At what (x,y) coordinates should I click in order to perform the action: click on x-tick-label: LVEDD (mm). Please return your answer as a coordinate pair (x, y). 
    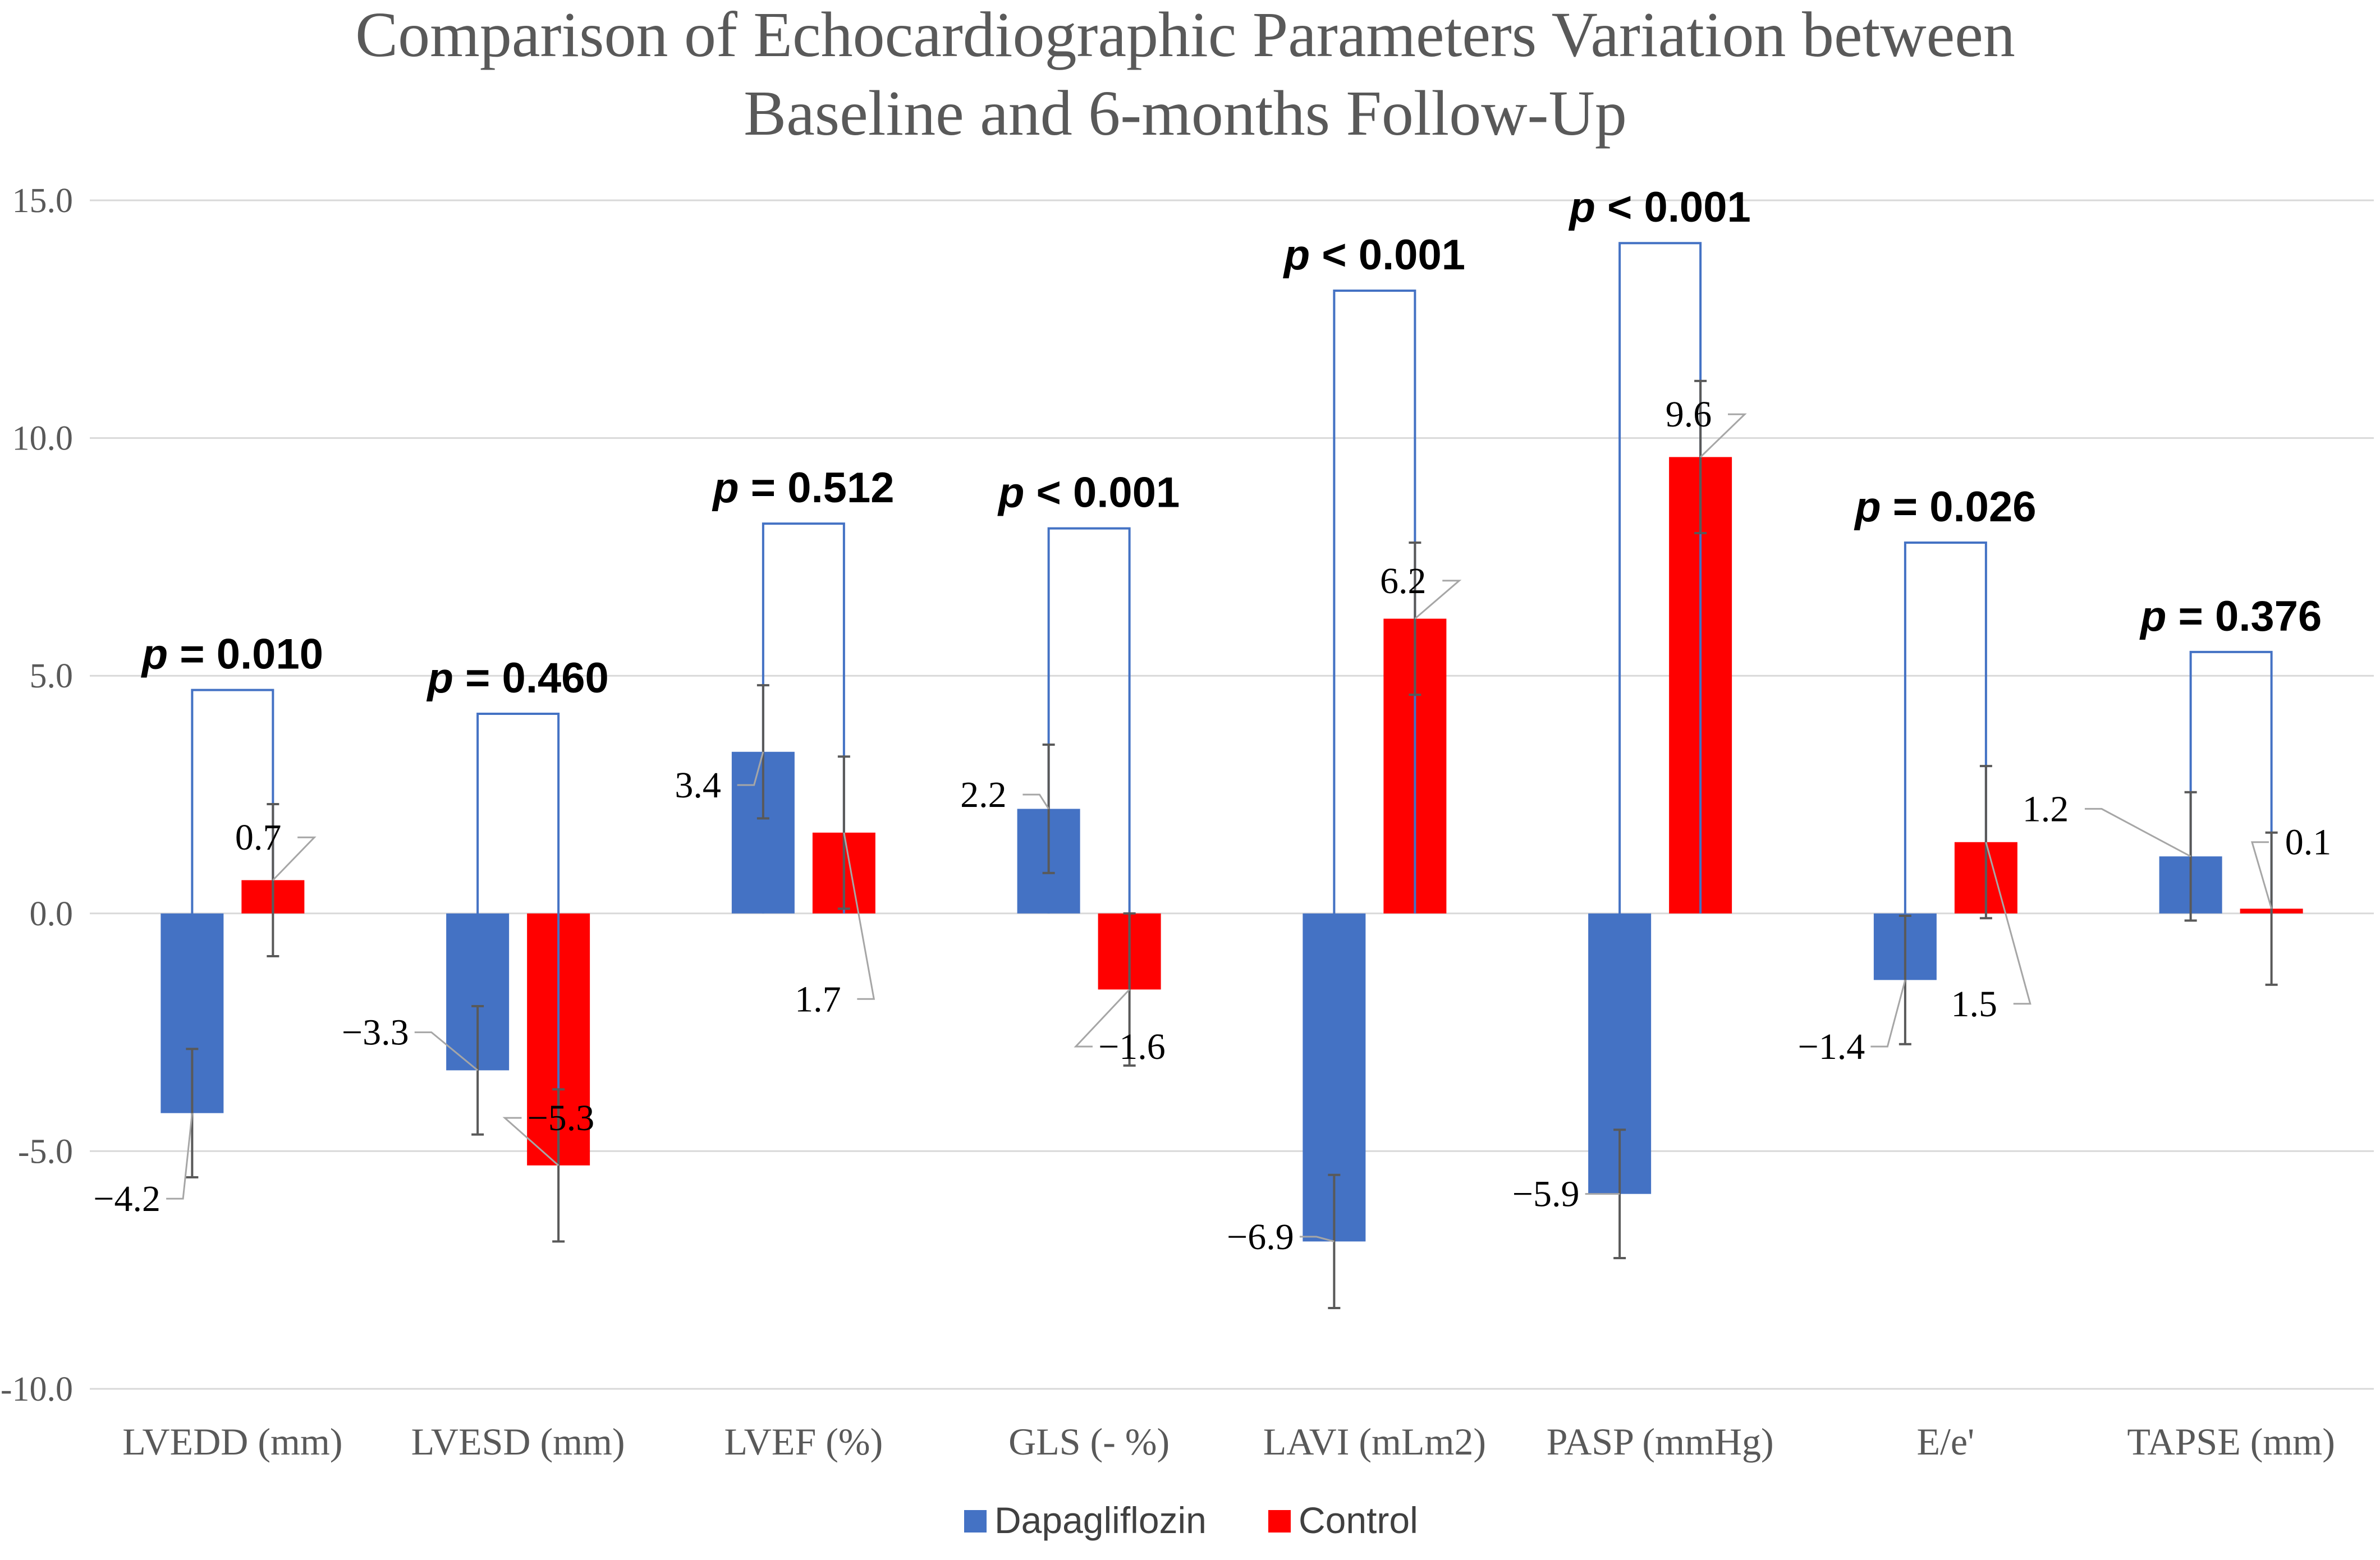
    Looking at the image, I should click on (232, 1441).